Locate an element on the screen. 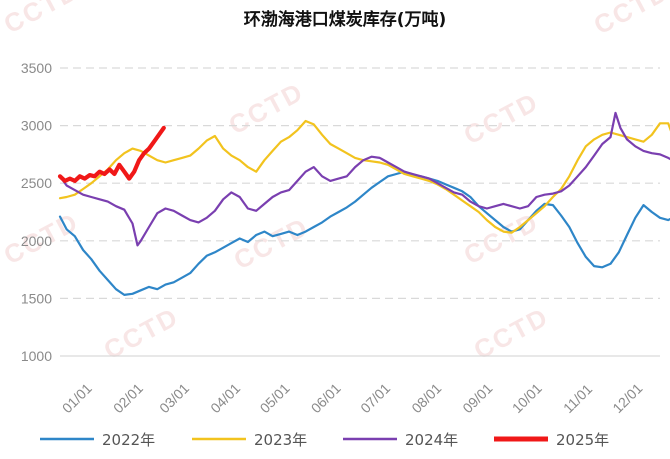 The width and height of the screenshot is (670, 459). legend-label: 2022年 is located at coordinates (128, 440).